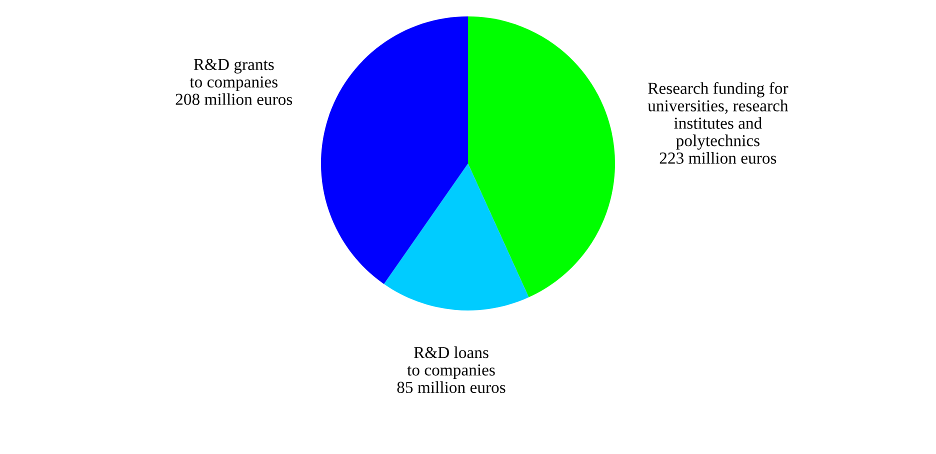 The width and height of the screenshot is (936, 454). Describe the element at coordinates (234, 99) in the screenshot. I see `data-label: 208 million euros` at that location.